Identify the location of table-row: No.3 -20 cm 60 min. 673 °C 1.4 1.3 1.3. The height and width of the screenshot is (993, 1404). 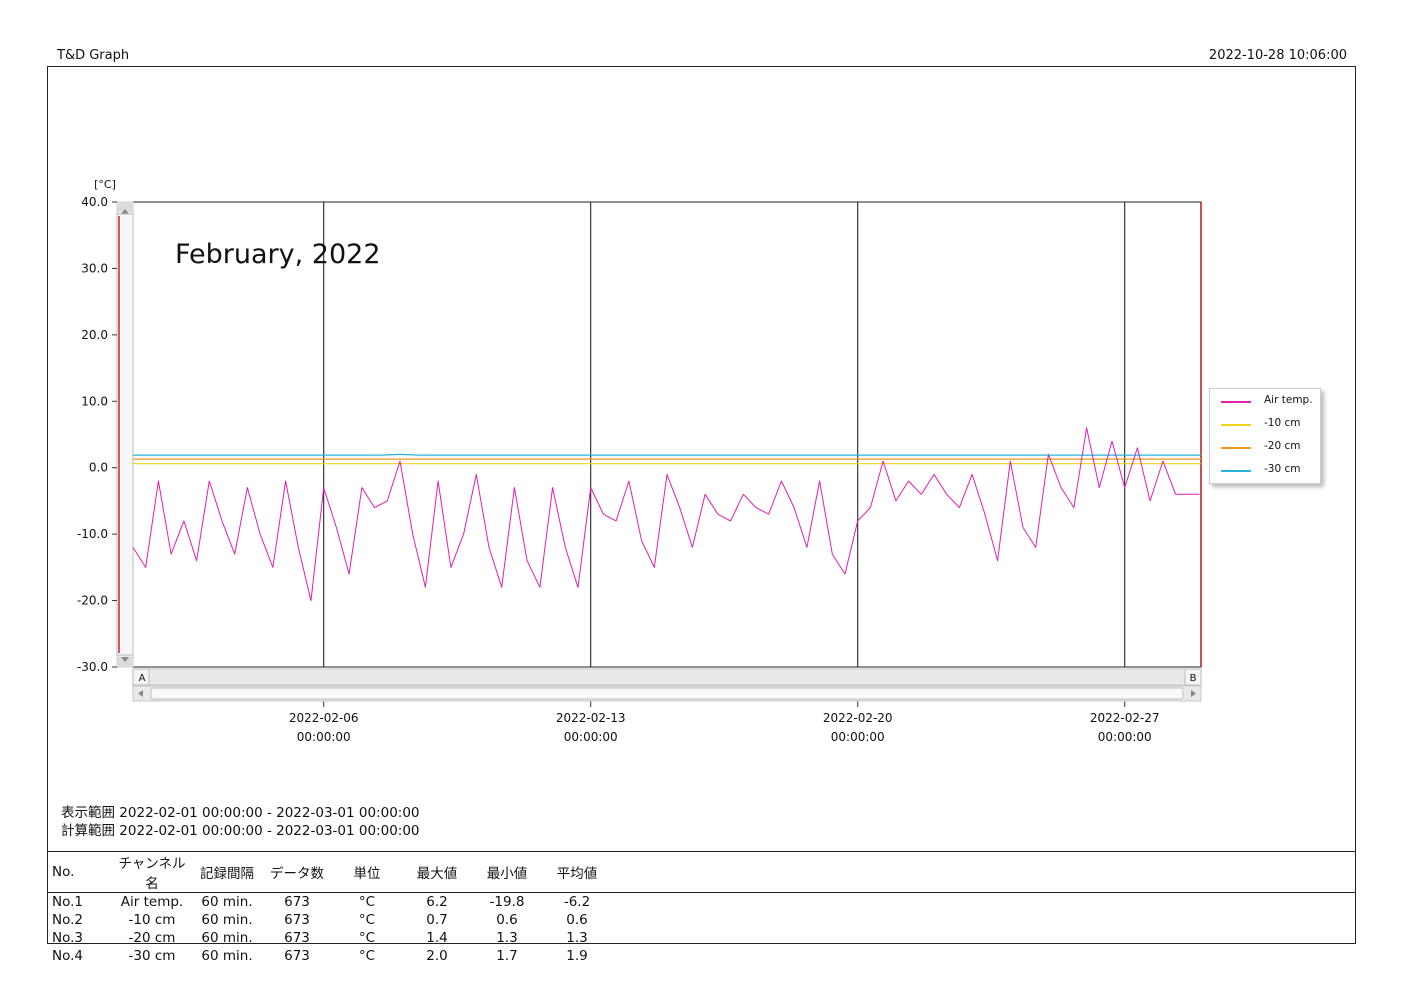
(701, 938).